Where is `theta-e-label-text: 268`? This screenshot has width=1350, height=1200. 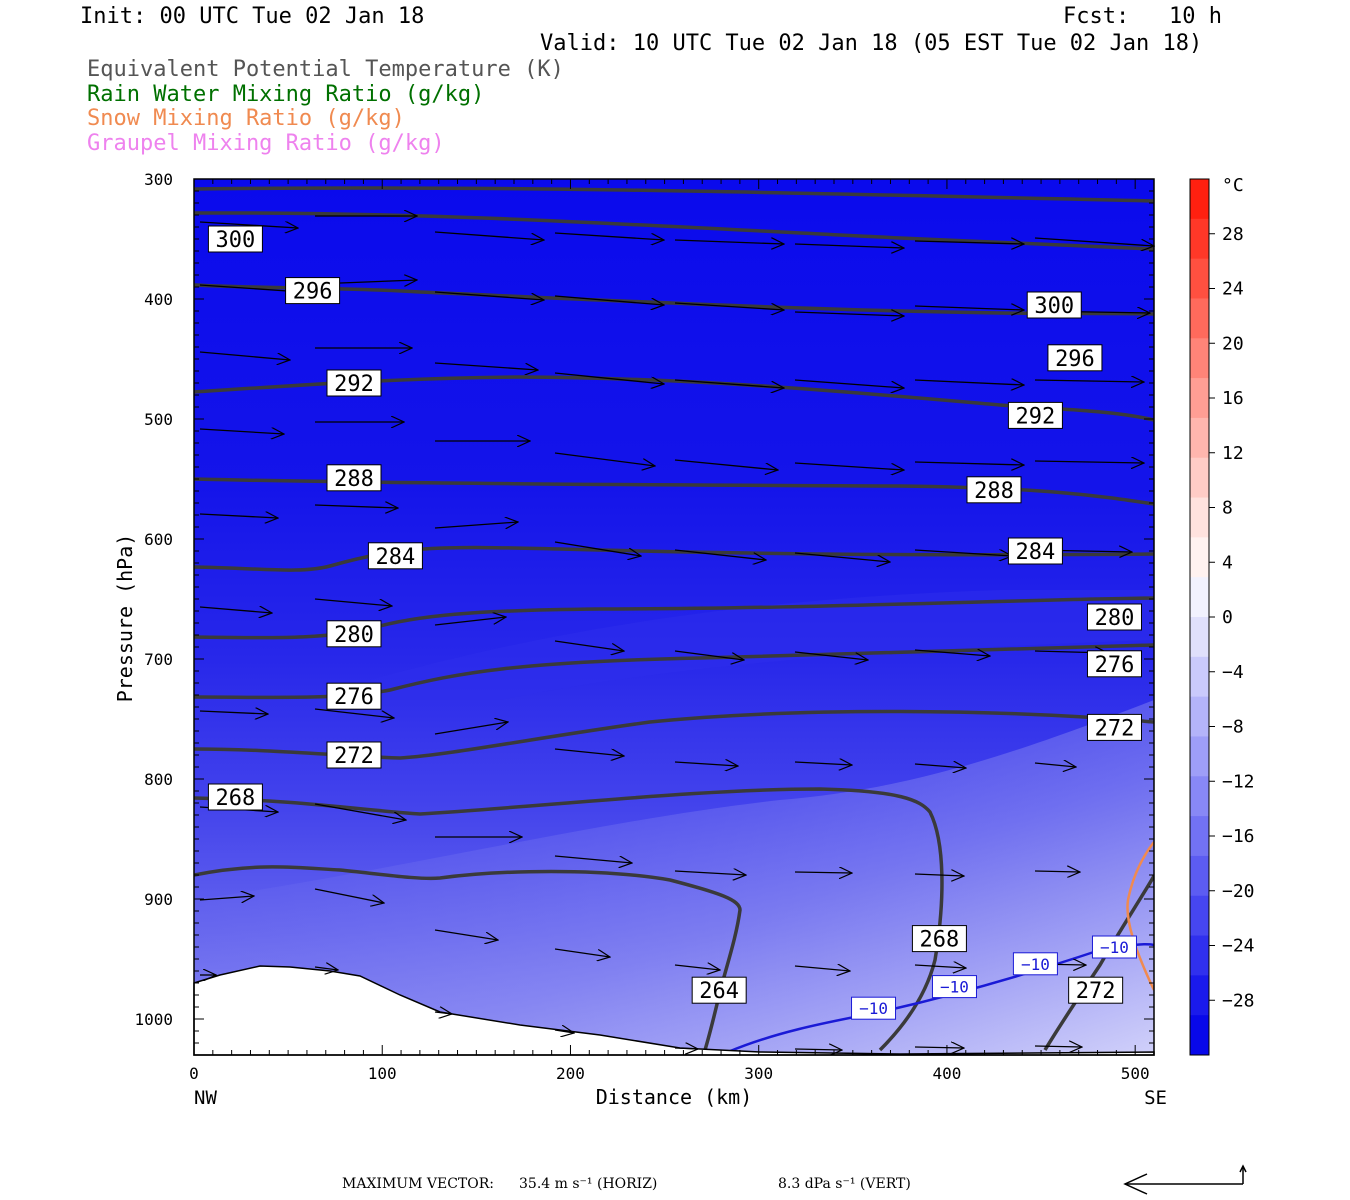
theta-e-label-text: 268 is located at coordinates (940, 940).